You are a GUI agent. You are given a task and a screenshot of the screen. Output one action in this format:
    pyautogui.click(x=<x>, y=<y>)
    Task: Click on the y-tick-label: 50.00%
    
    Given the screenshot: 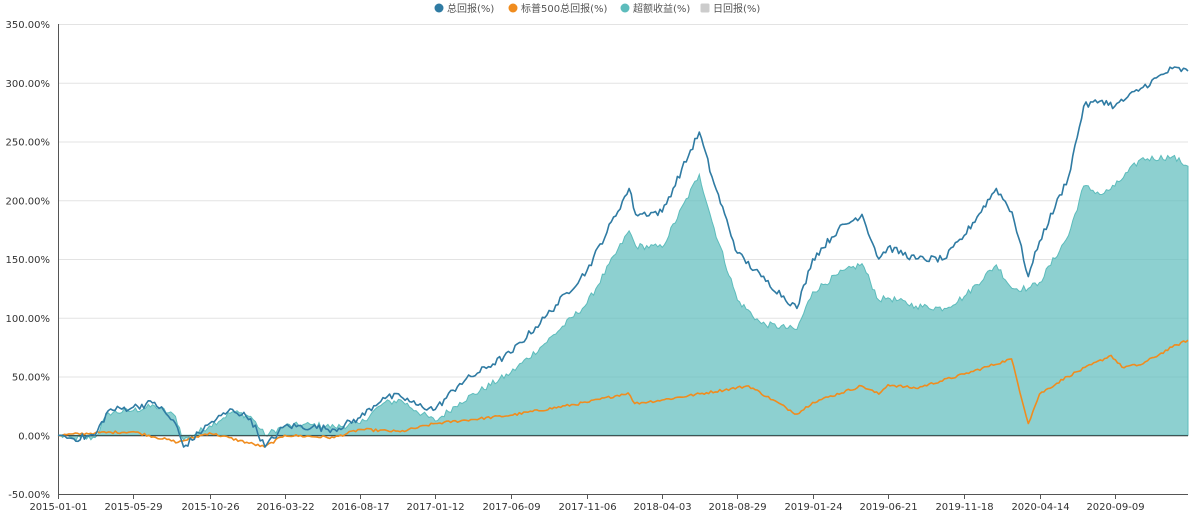 What is the action you would take?
    pyautogui.click(x=31, y=378)
    